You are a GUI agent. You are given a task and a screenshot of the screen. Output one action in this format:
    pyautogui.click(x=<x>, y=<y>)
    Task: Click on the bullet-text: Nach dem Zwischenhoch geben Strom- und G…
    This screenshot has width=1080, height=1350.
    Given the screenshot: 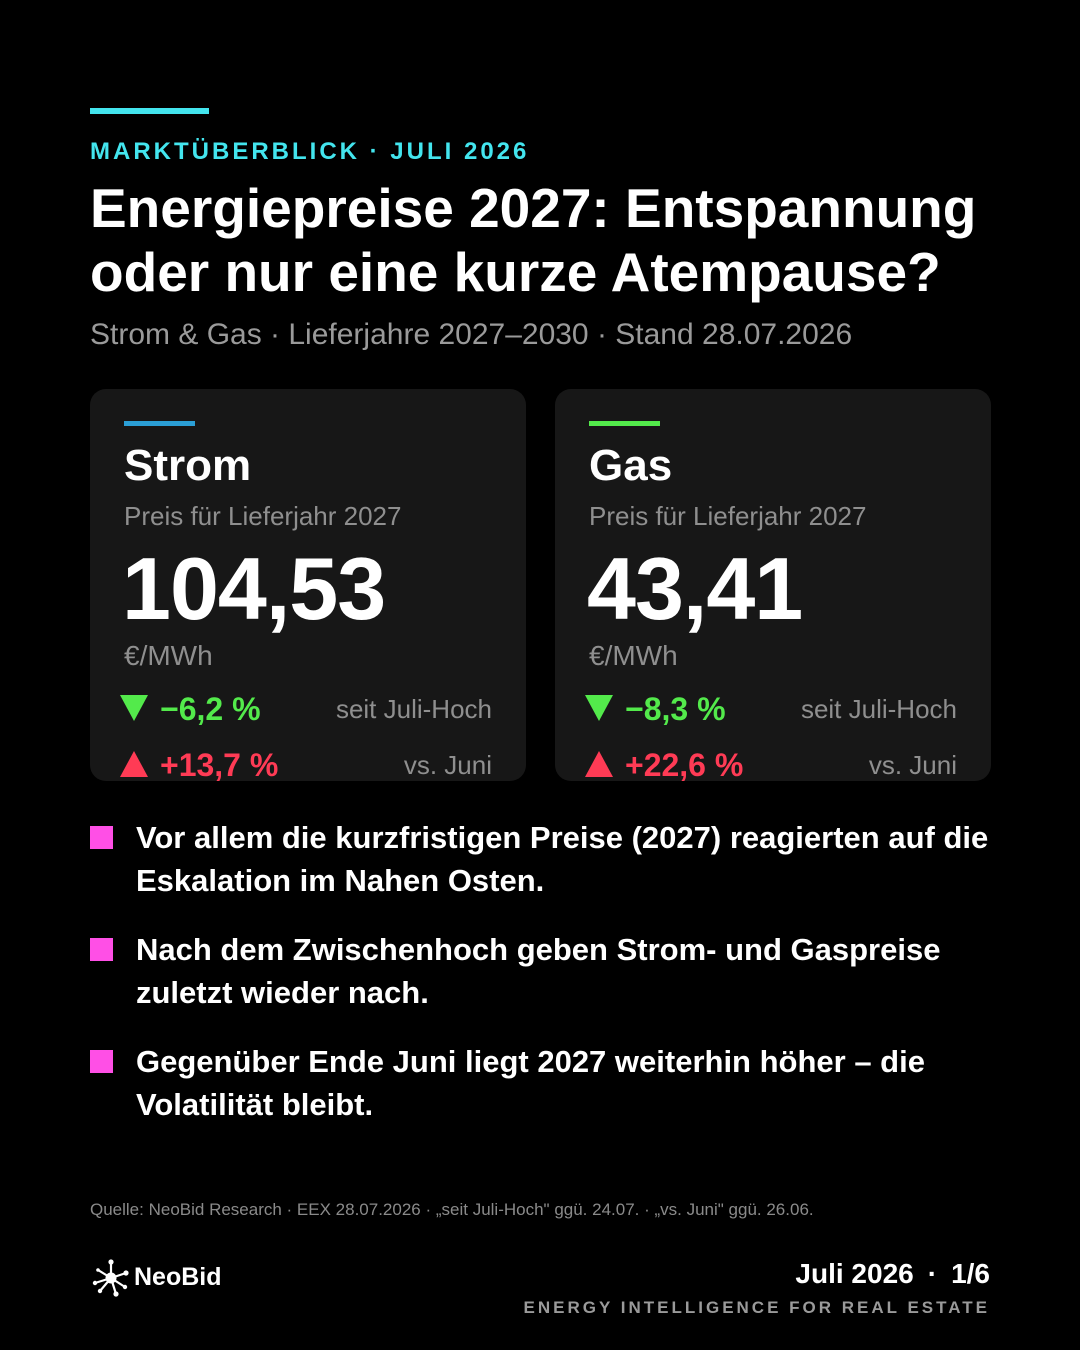 What is the action you would take?
    pyautogui.click(x=538, y=971)
    